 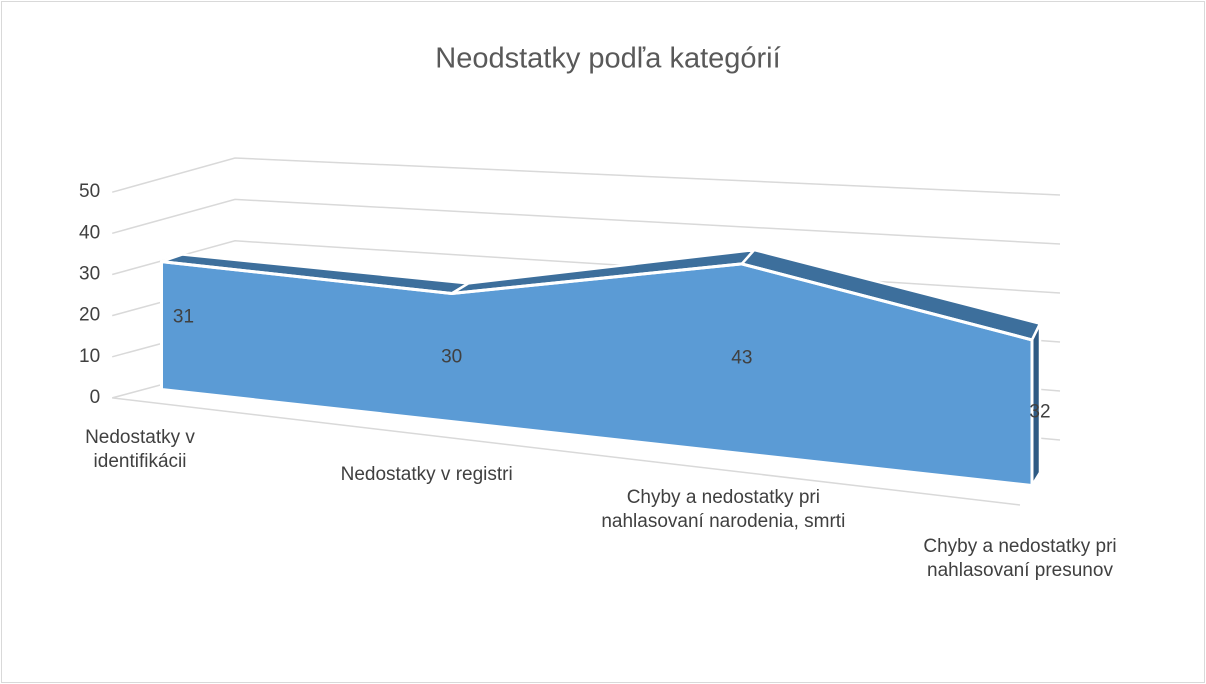 I want to click on y-tick-label: 40, so click(x=89, y=232).